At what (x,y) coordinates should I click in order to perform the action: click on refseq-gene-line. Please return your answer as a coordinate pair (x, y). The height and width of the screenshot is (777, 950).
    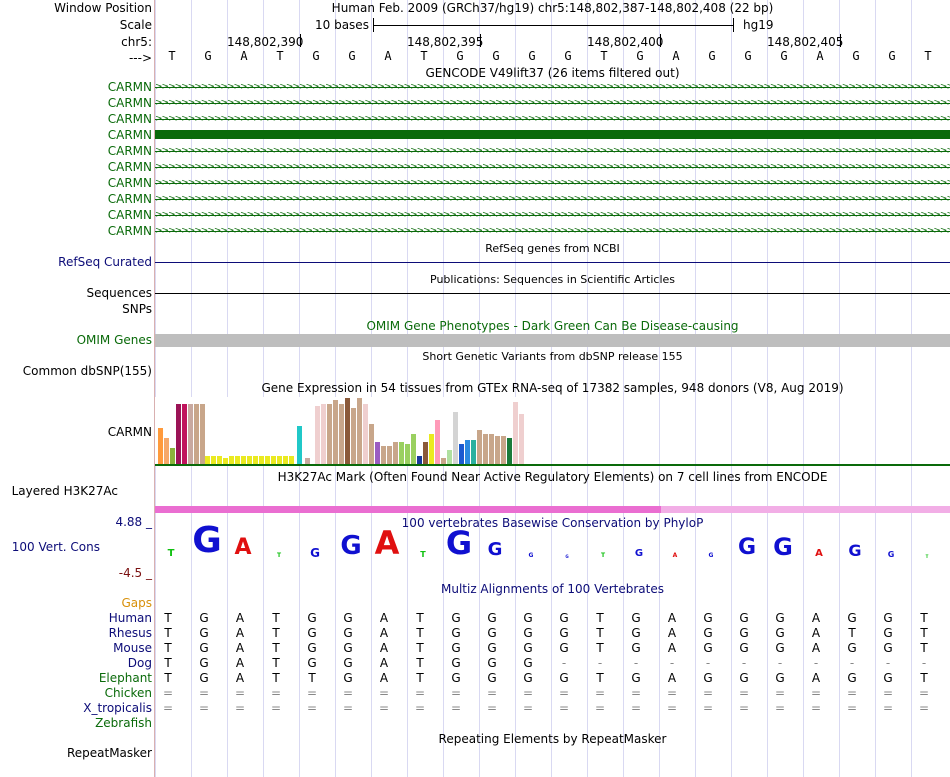
    Looking at the image, I should click on (552, 262).